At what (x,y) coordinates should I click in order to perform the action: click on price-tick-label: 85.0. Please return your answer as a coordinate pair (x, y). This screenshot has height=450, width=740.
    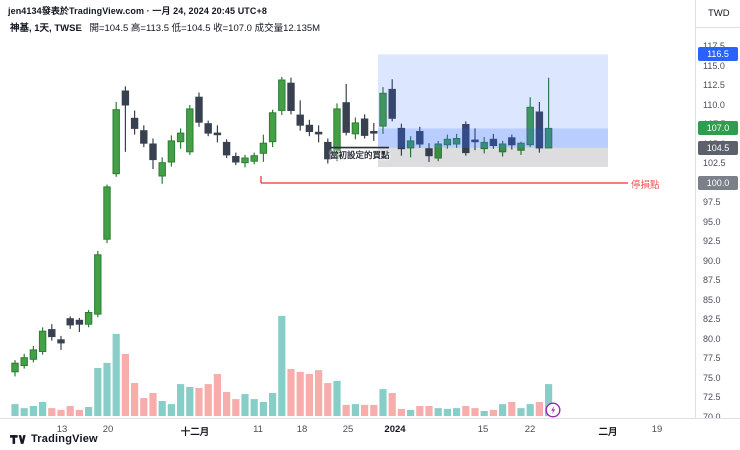
    Looking at the image, I should click on (712, 299).